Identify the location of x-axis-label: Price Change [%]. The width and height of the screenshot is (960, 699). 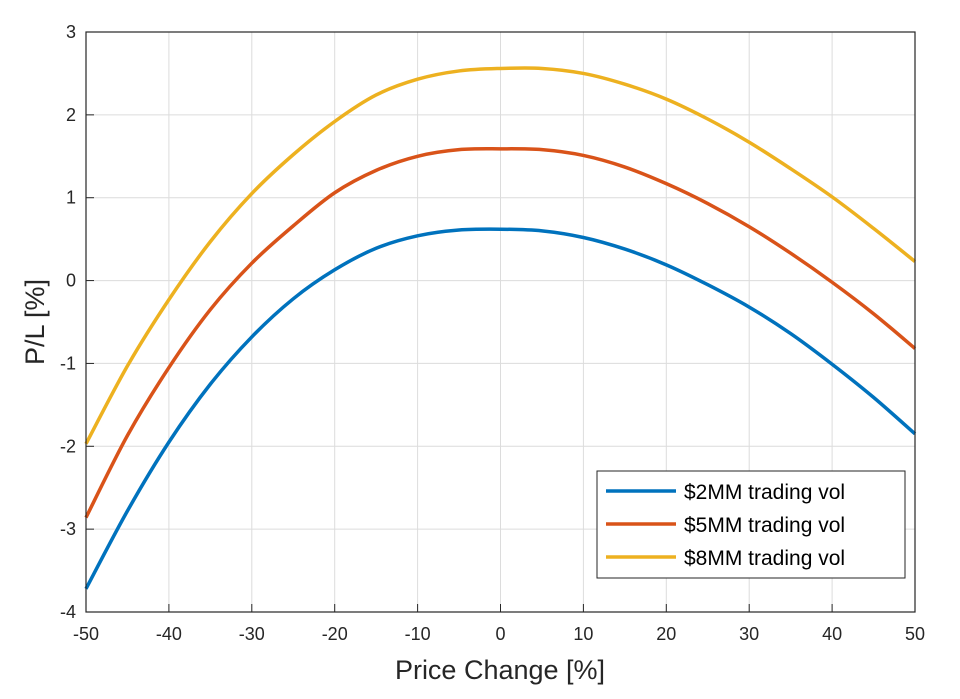
(500, 670).